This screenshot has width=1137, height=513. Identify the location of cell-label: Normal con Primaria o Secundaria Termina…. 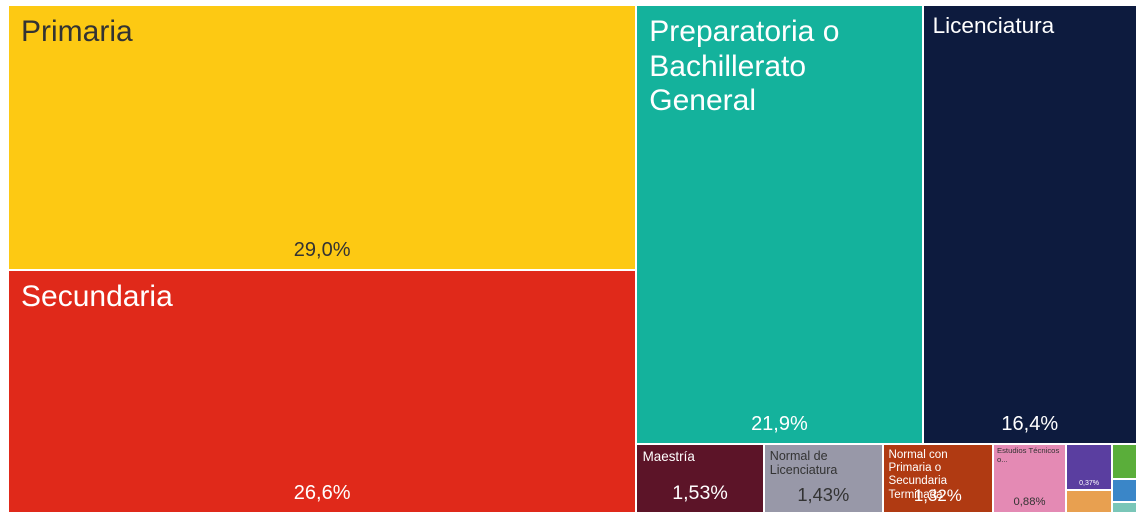
(918, 474).